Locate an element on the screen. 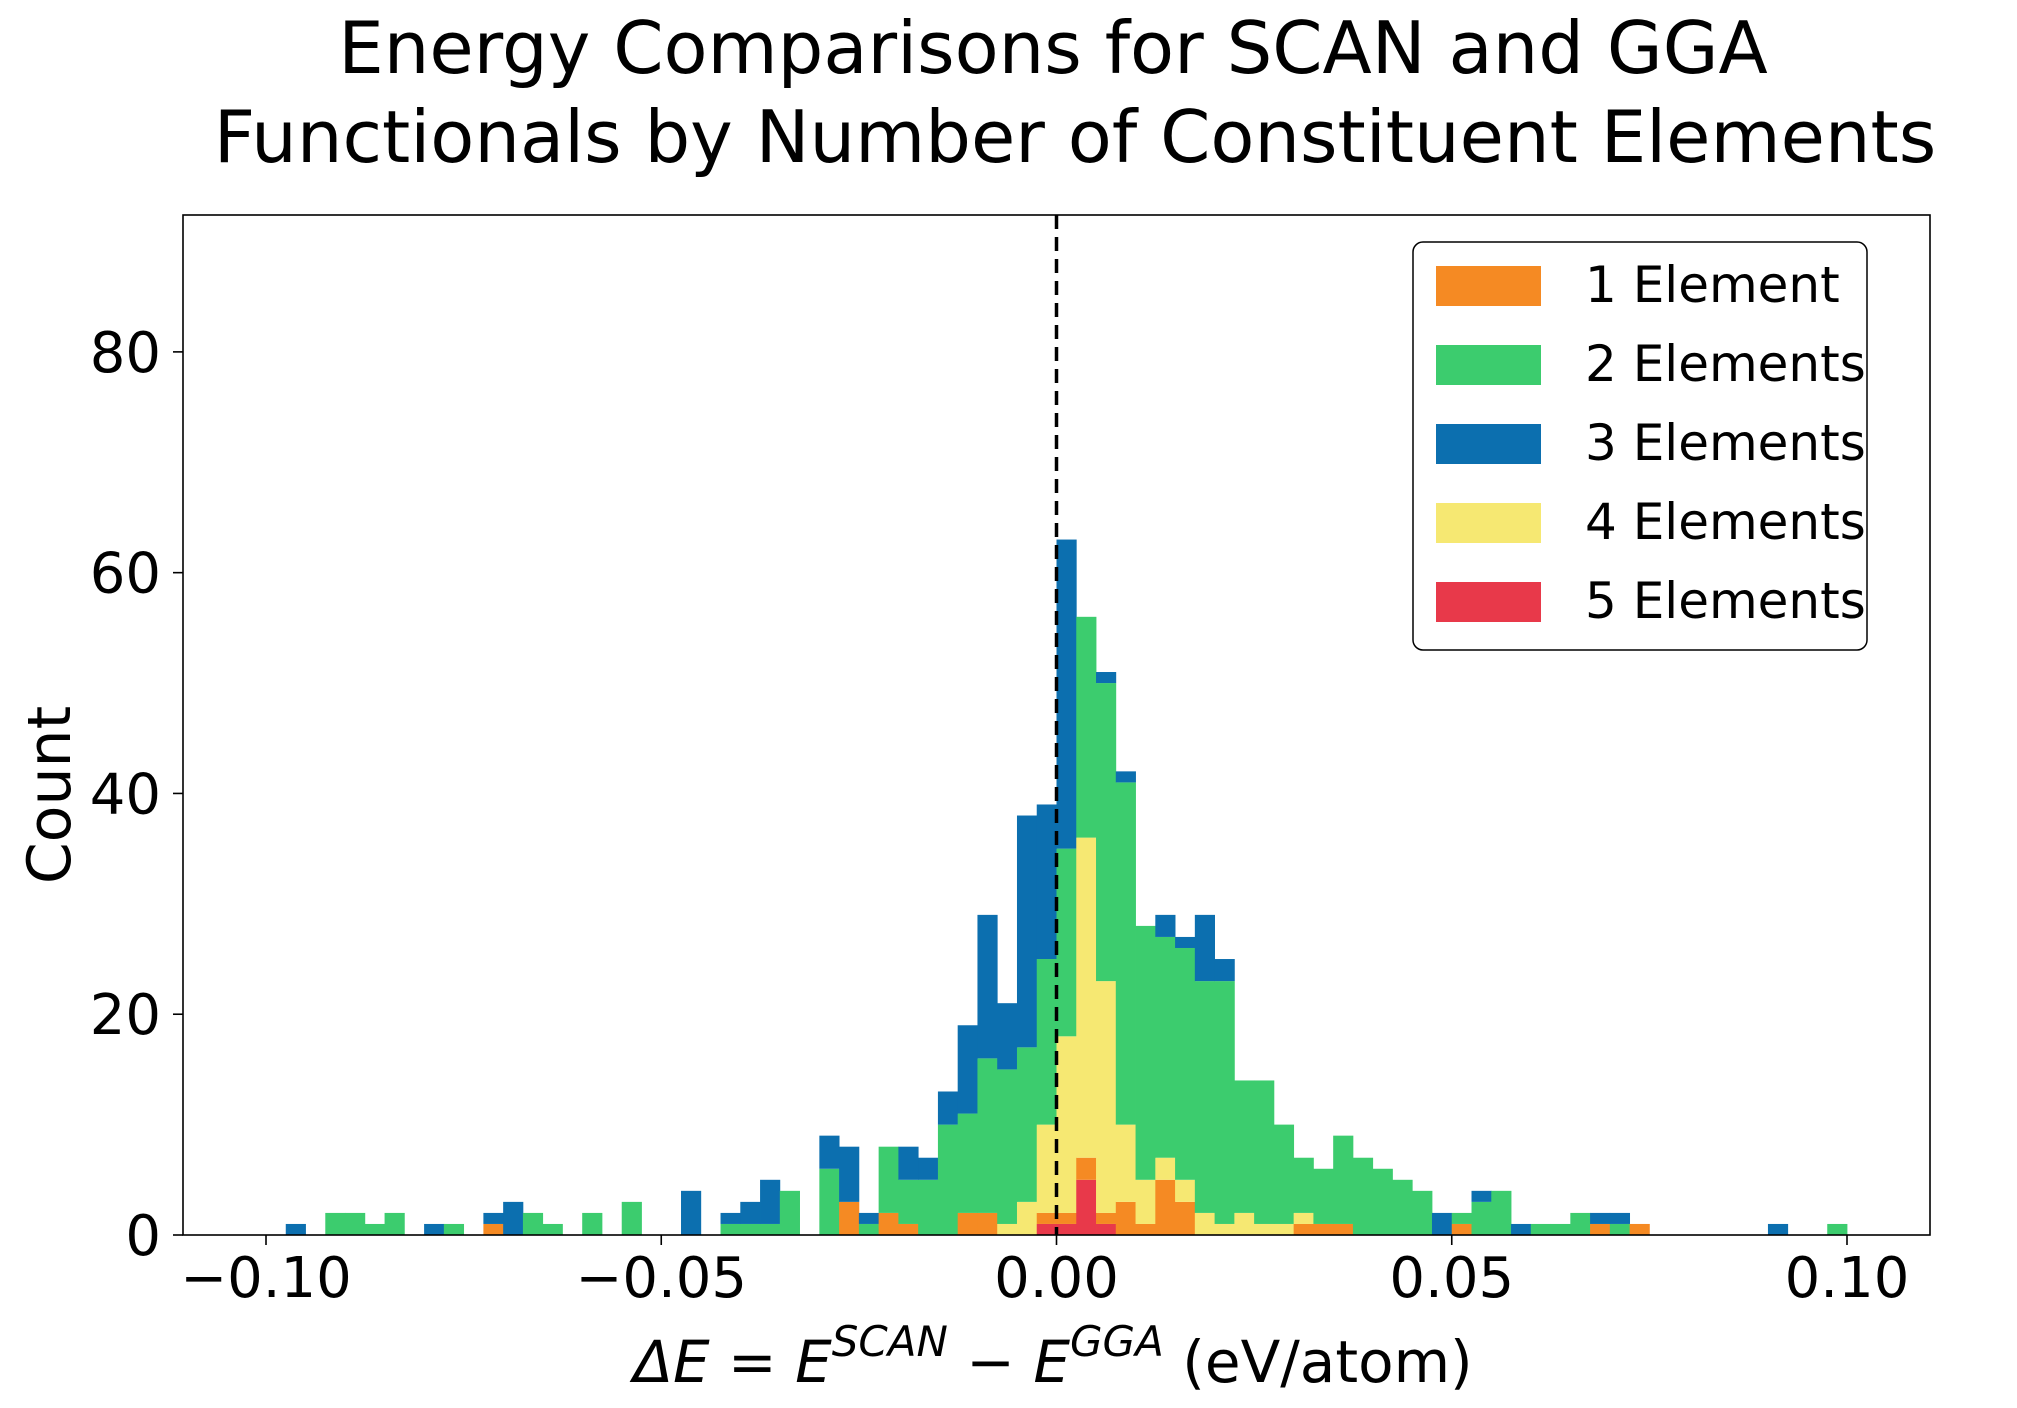 This screenshot has width=2017, height=1408. legend-label: 1 Element is located at coordinates (1712, 285).